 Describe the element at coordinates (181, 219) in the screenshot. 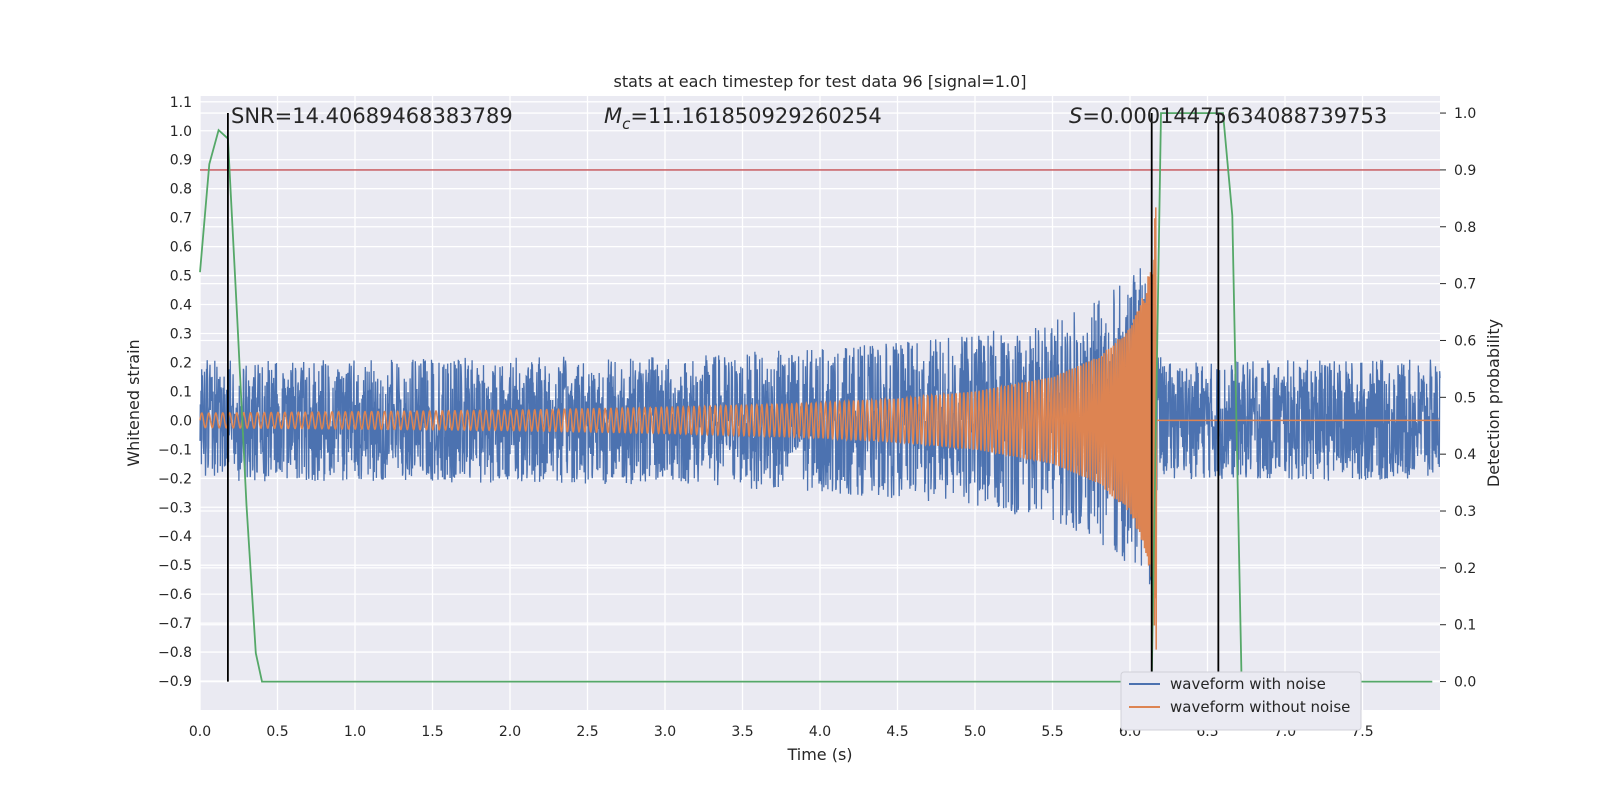

I see `y-tick-label: 0.7` at that location.